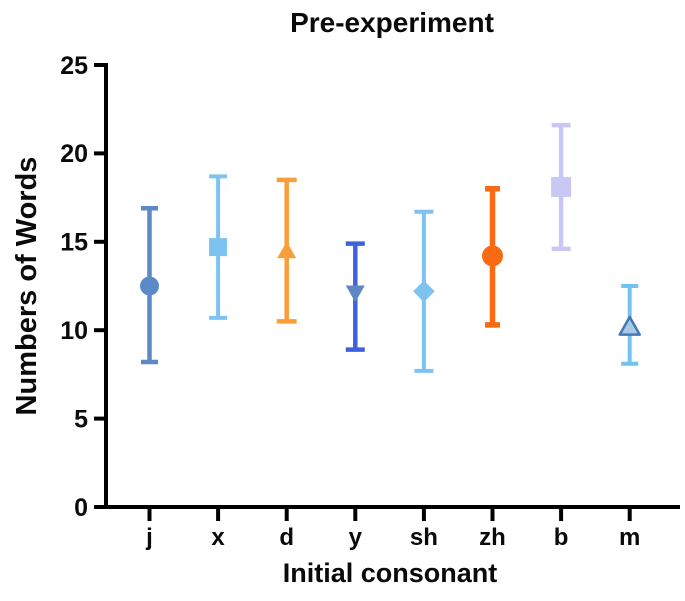 The width and height of the screenshot is (685, 601). I want to click on chart-title: Pre-experiment, so click(392, 22).